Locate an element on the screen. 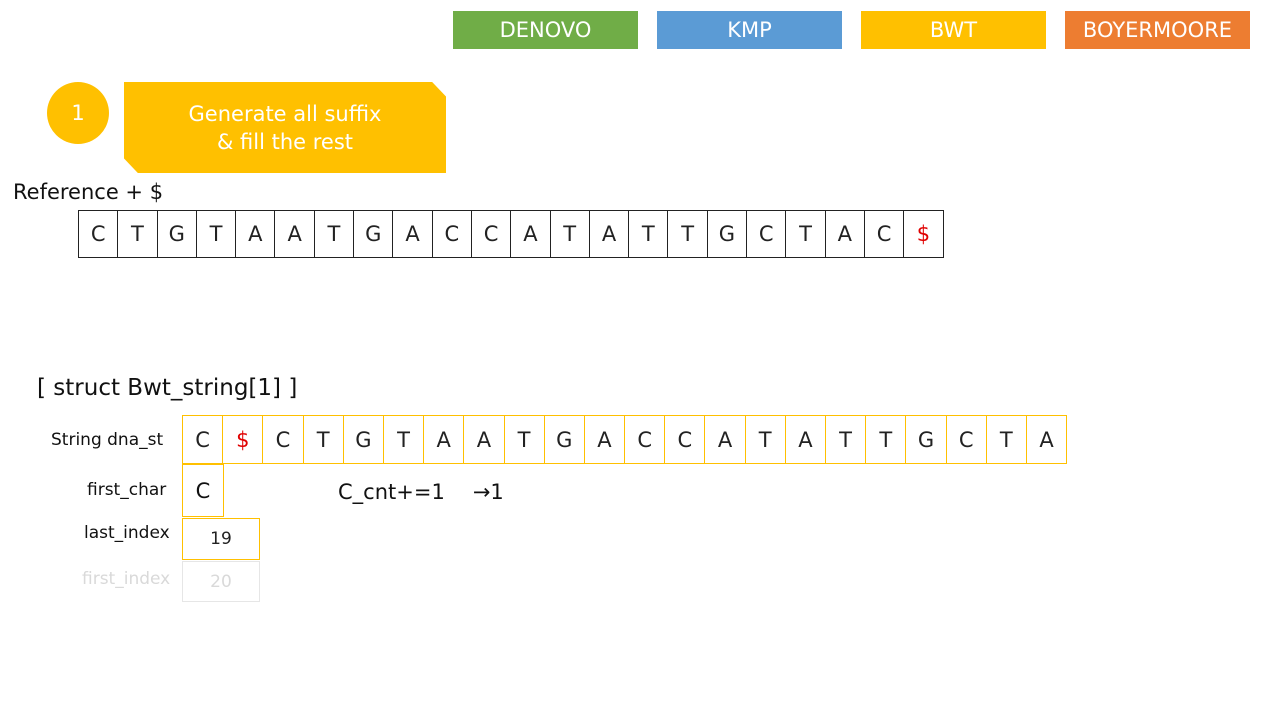  counter-text: C_cnt+=1 is located at coordinates (391, 492).